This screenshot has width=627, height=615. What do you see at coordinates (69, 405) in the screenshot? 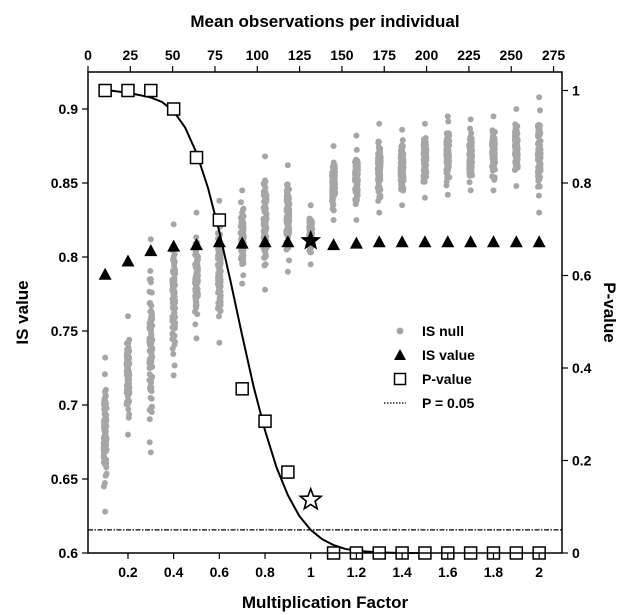
I see `y-tick-label: 0.7` at bounding box center [69, 405].